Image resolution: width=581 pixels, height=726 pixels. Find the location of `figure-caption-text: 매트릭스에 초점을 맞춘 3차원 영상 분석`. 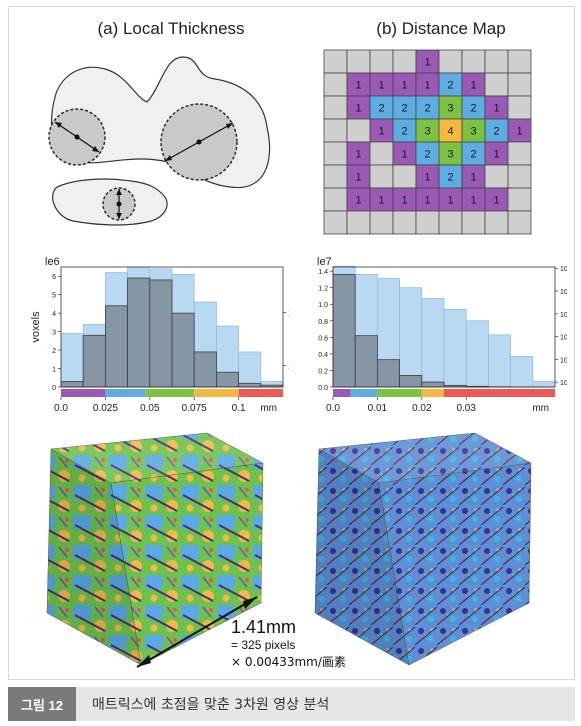

figure-caption-text: 매트릭스에 초점을 맞춘 3차원 영상 분석 is located at coordinates (211, 705).